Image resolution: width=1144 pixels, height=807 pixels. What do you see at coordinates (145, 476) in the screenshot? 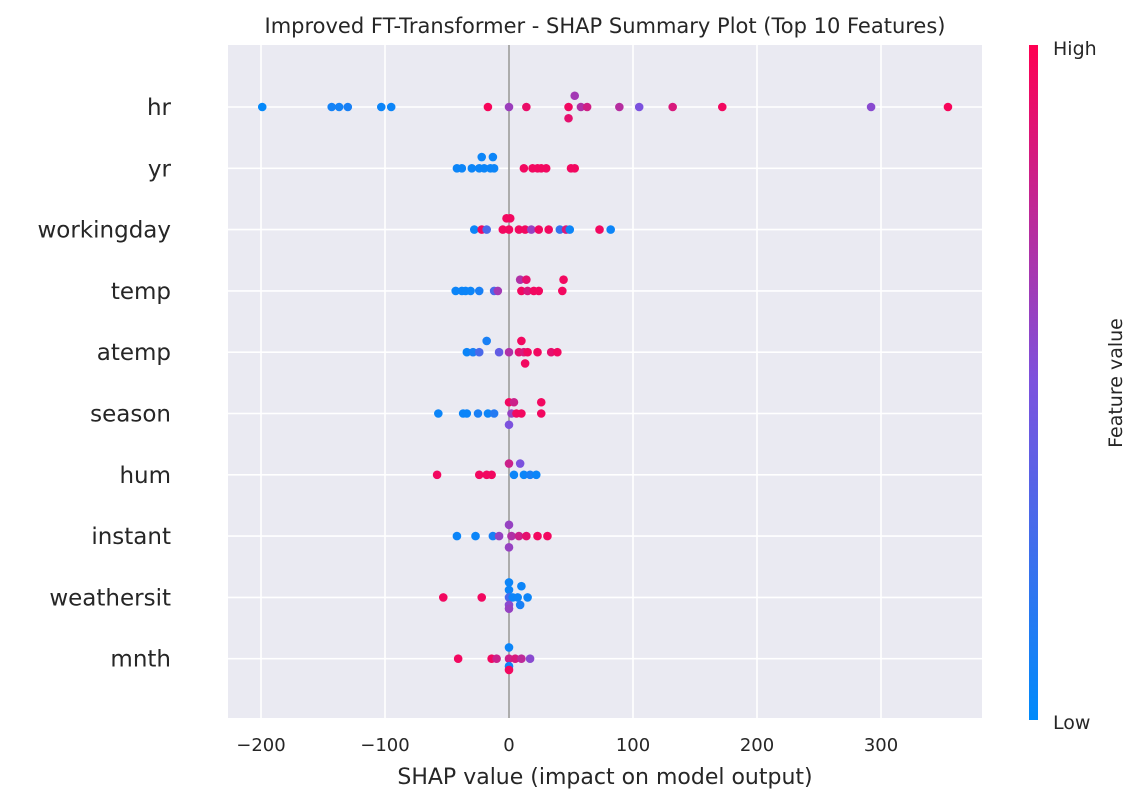
I see `feature-label-hum: hum` at bounding box center [145, 476].